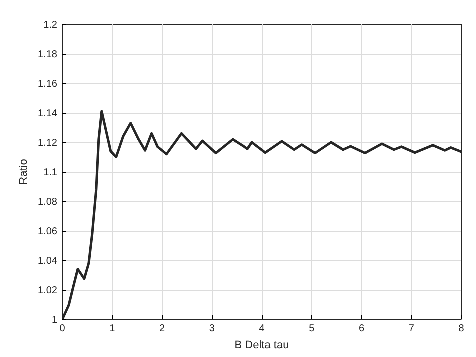 This screenshot has width=476, height=357. I want to click on x-tick-label: 7, so click(411, 329).